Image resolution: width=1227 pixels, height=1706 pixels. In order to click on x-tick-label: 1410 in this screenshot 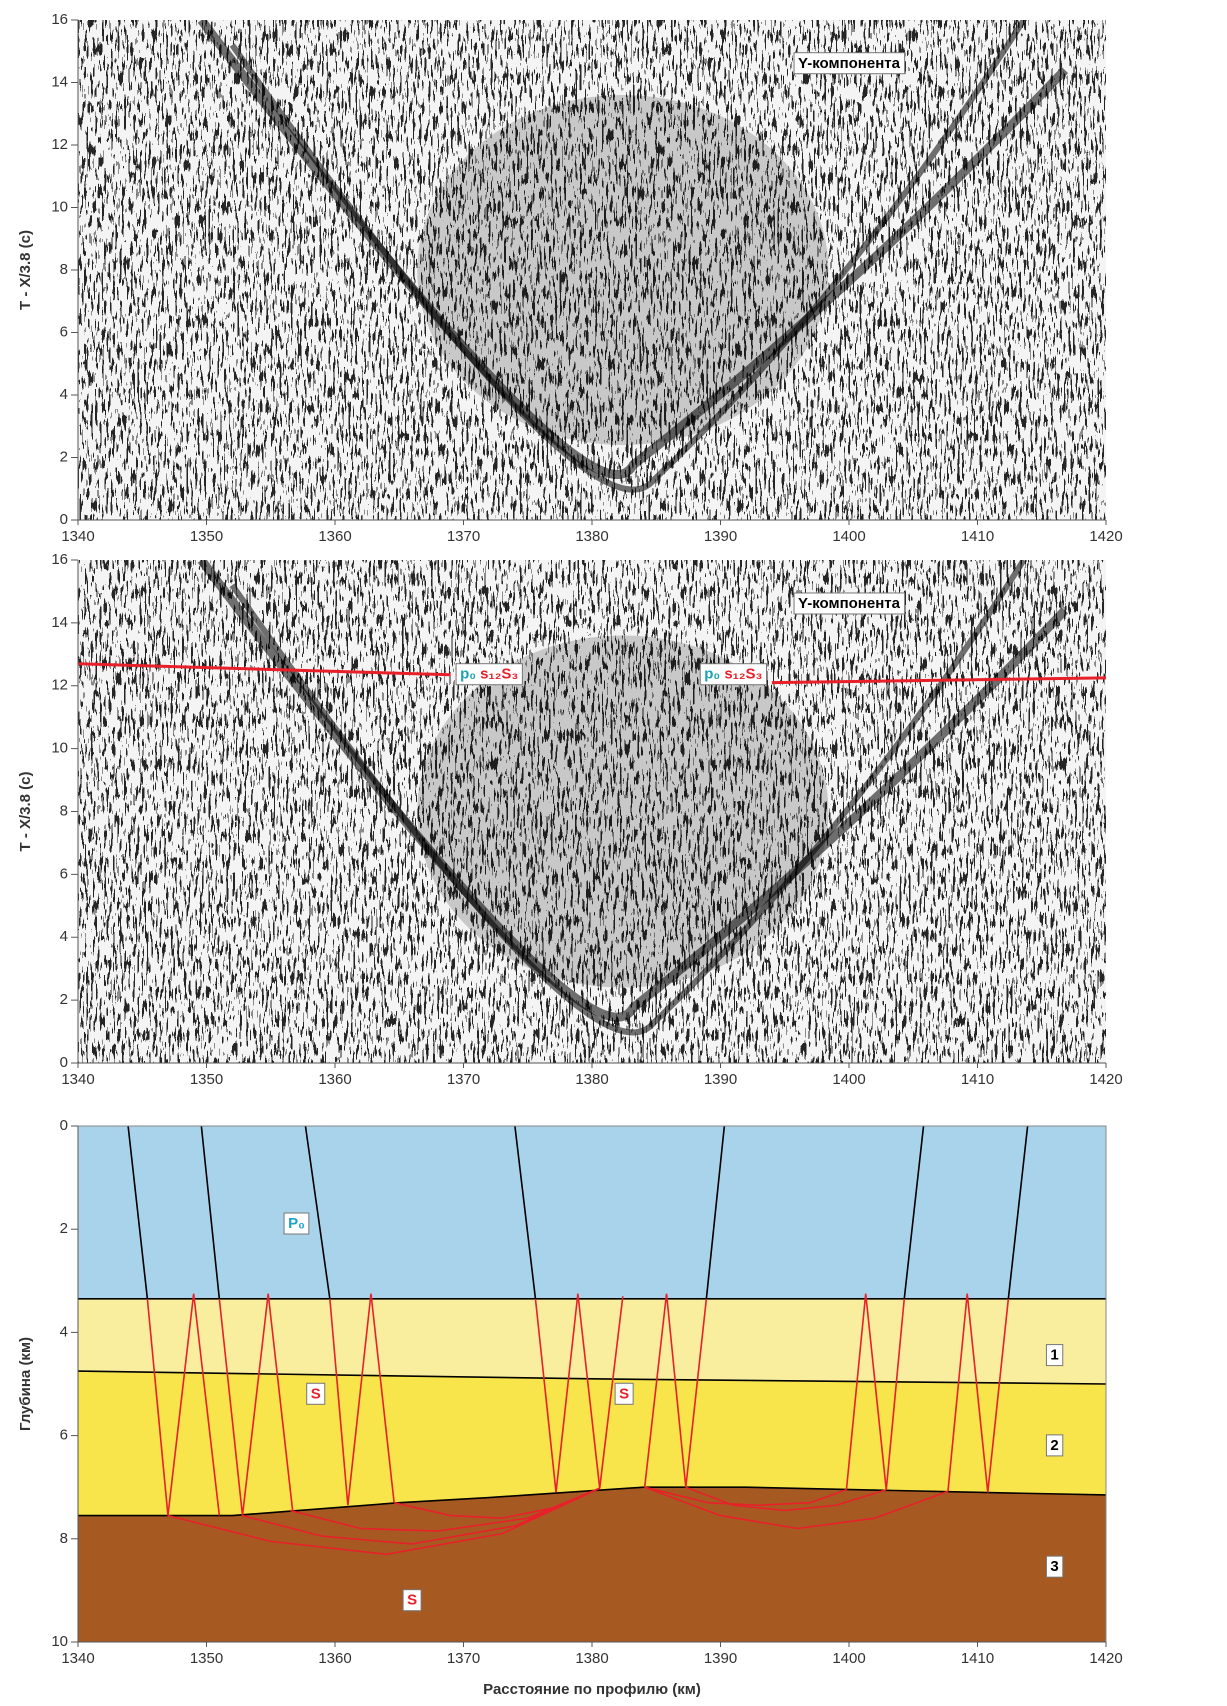, I will do `click(977, 1079)`.